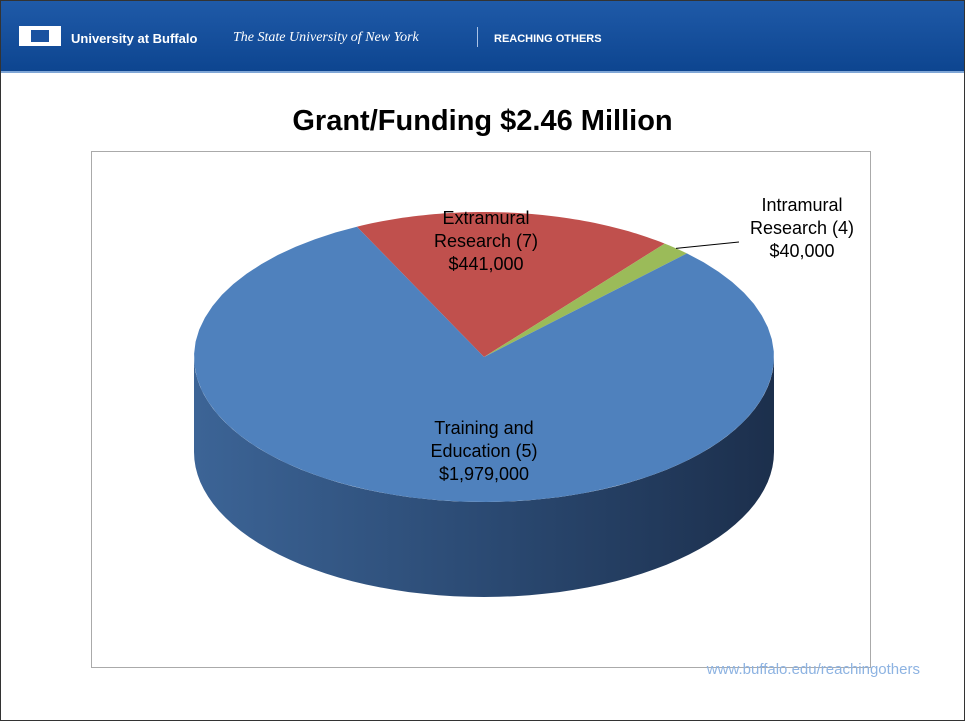 The image size is (965, 721). I want to click on tagline: REACHING OTHERS, so click(548, 39).